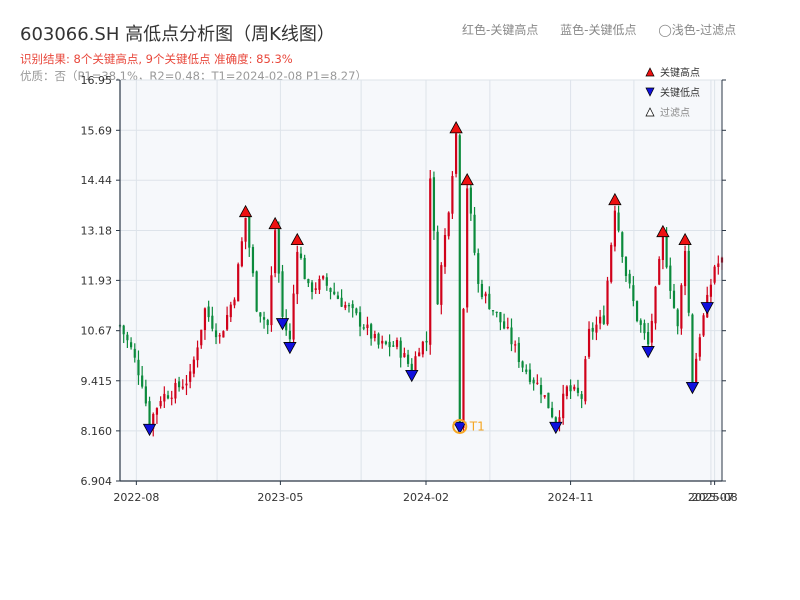 The image size is (800, 600). What do you see at coordinates (136, 497) in the screenshot?
I see `x-tick-label: 2022-08` at bounding box center [136, 497].